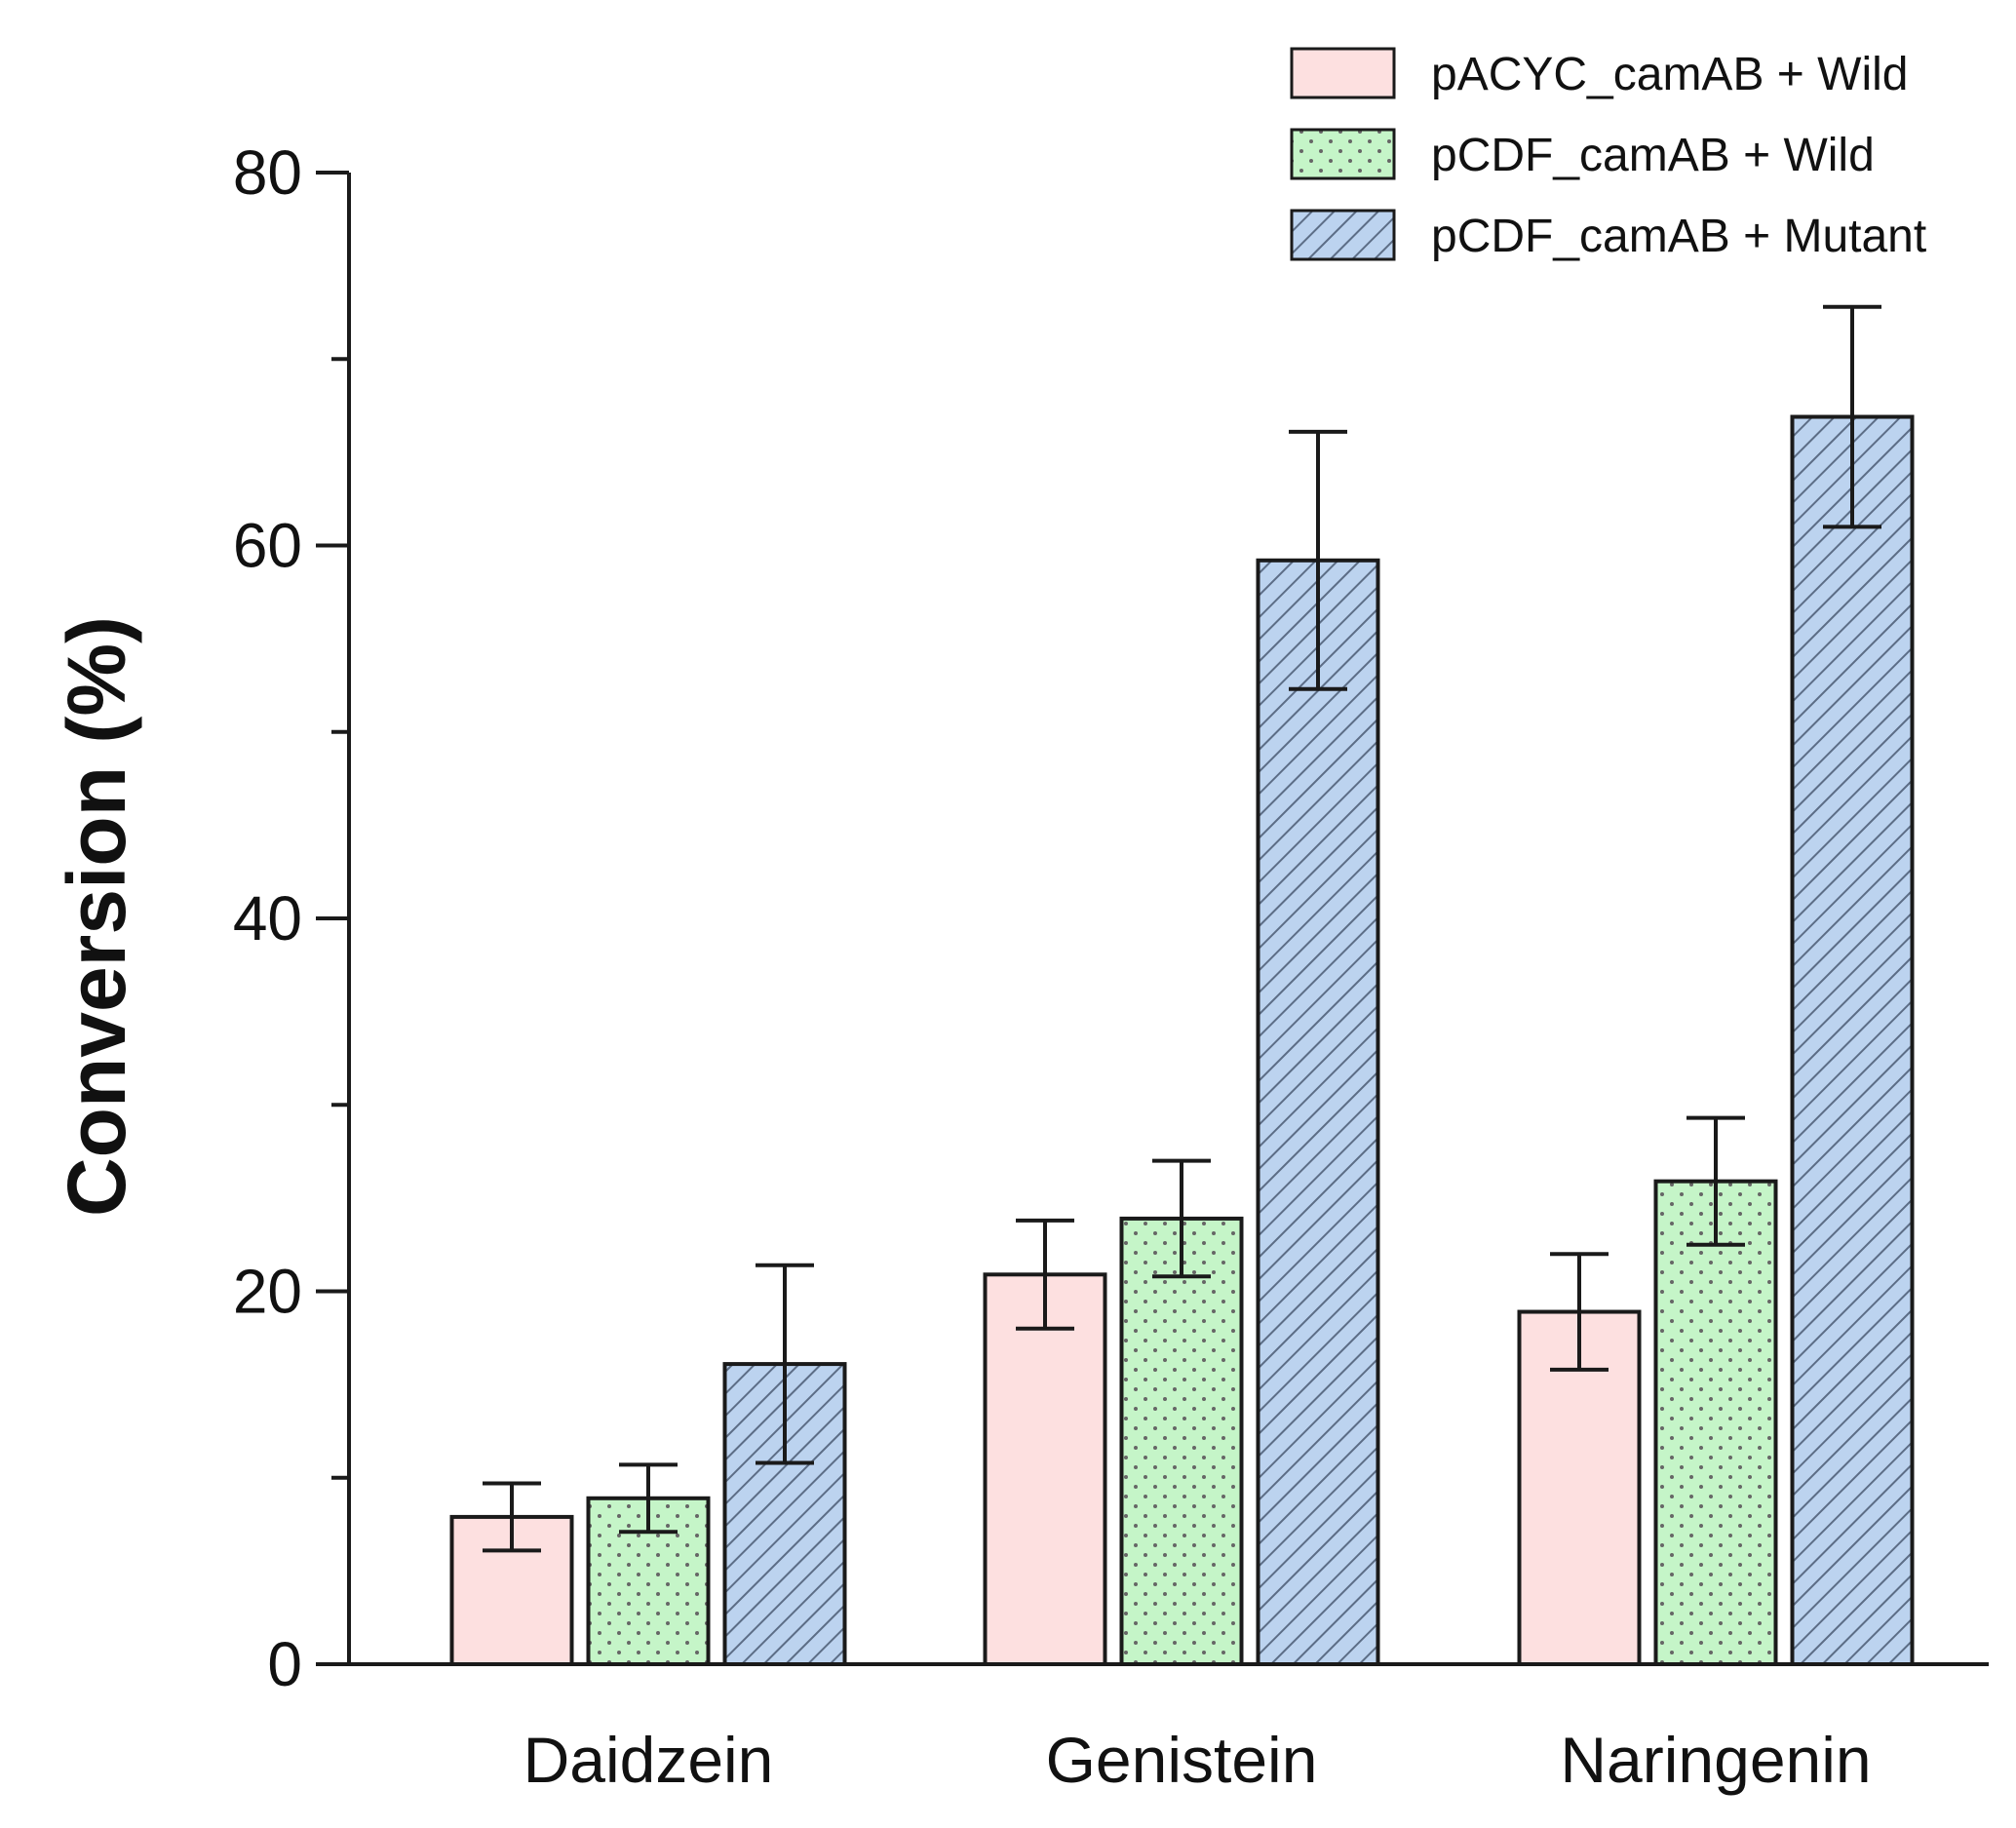 The width and height of the screenshot is (2016, 1828). I want to click on y-tick-label: 40, so click(267, 918).